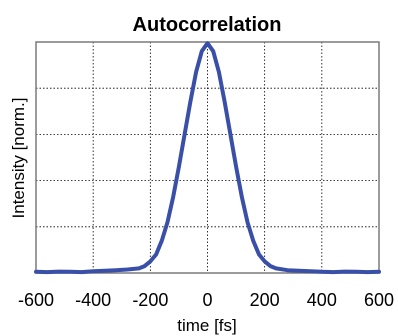 The width and height of the screenshot is (398, 336). Describe the element at coordinates (207, 25) in the screenshot. I see `chart-title: Autocorrelation` at that location.